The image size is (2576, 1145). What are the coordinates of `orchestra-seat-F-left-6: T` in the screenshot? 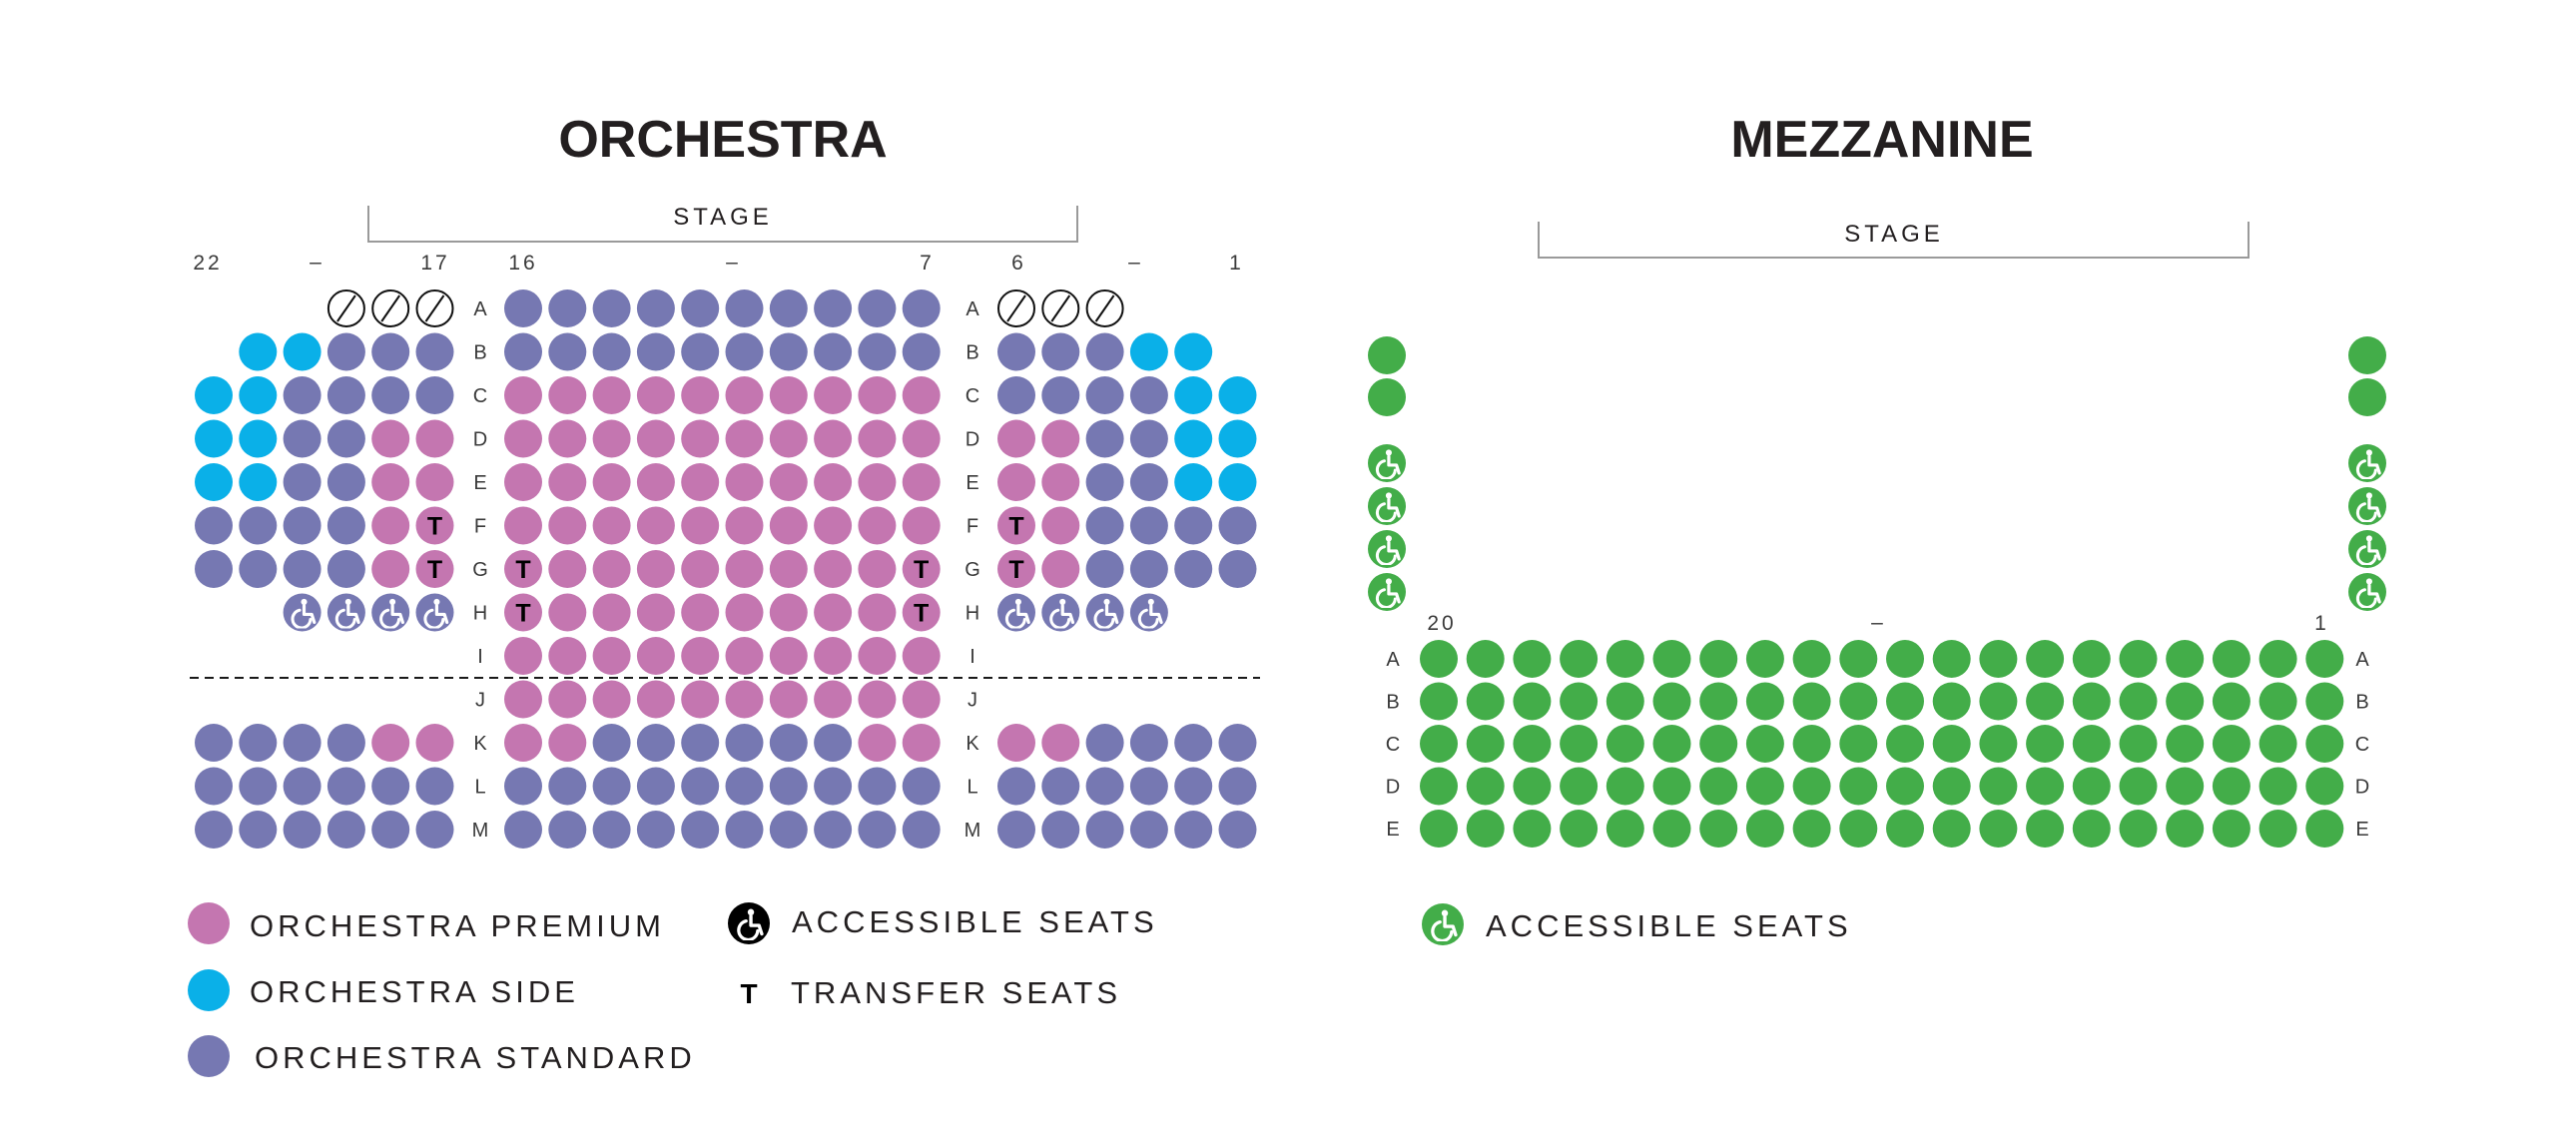 It's located at (435, 525).